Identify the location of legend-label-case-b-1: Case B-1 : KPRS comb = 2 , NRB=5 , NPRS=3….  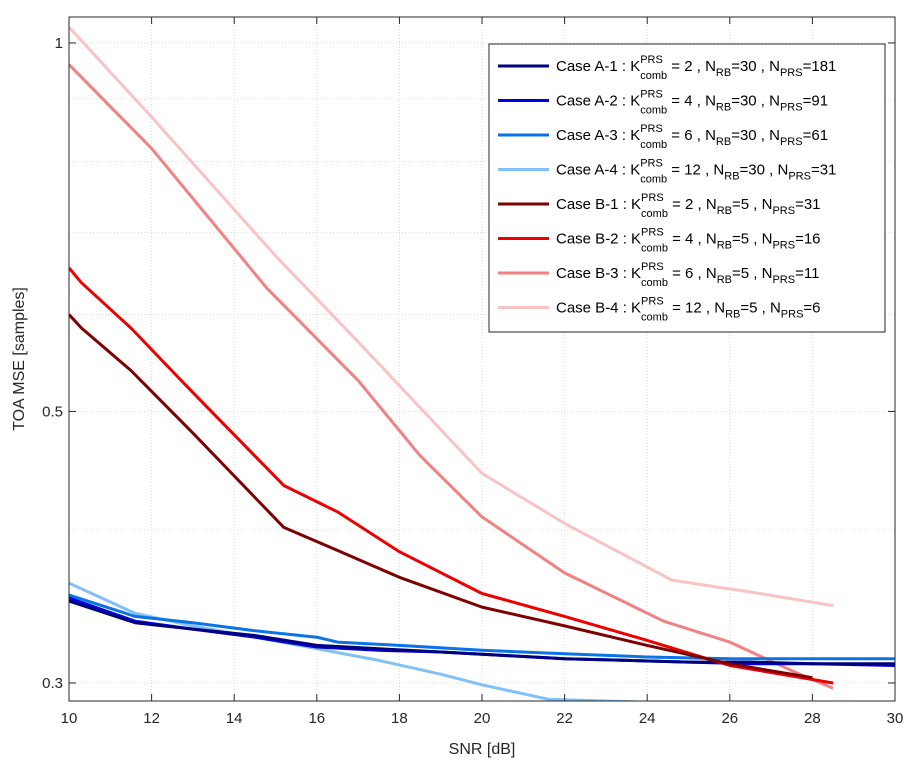
(688, 206).